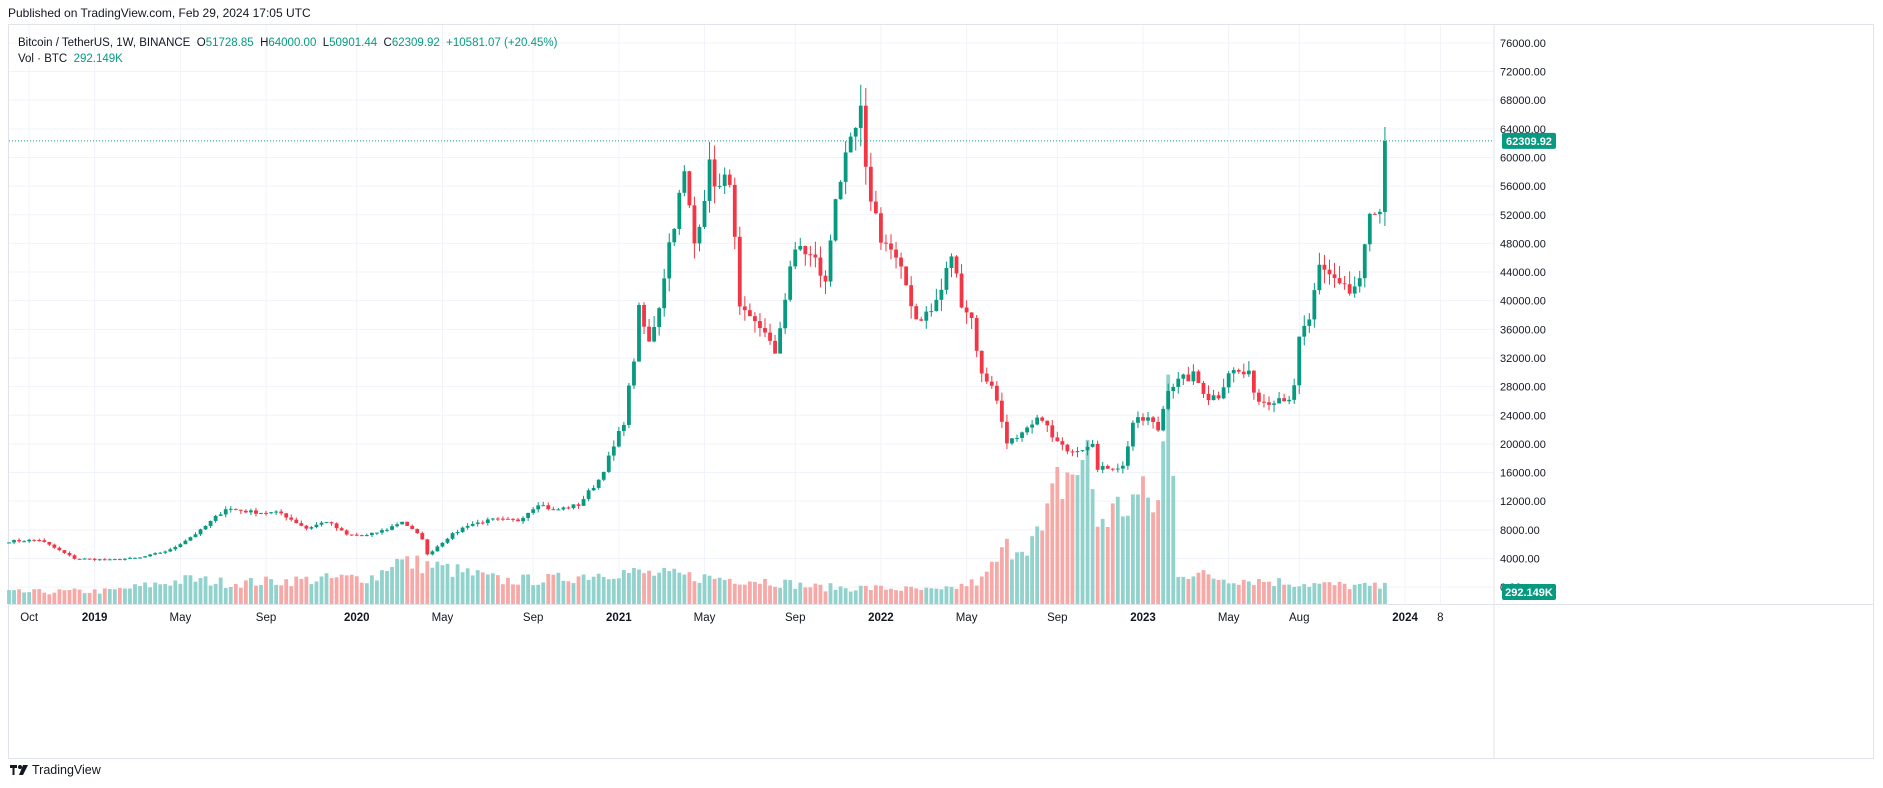 The width and height of the screenshot is (1883, 788). I want to click on legend-open-label: O, so click(201, 43).